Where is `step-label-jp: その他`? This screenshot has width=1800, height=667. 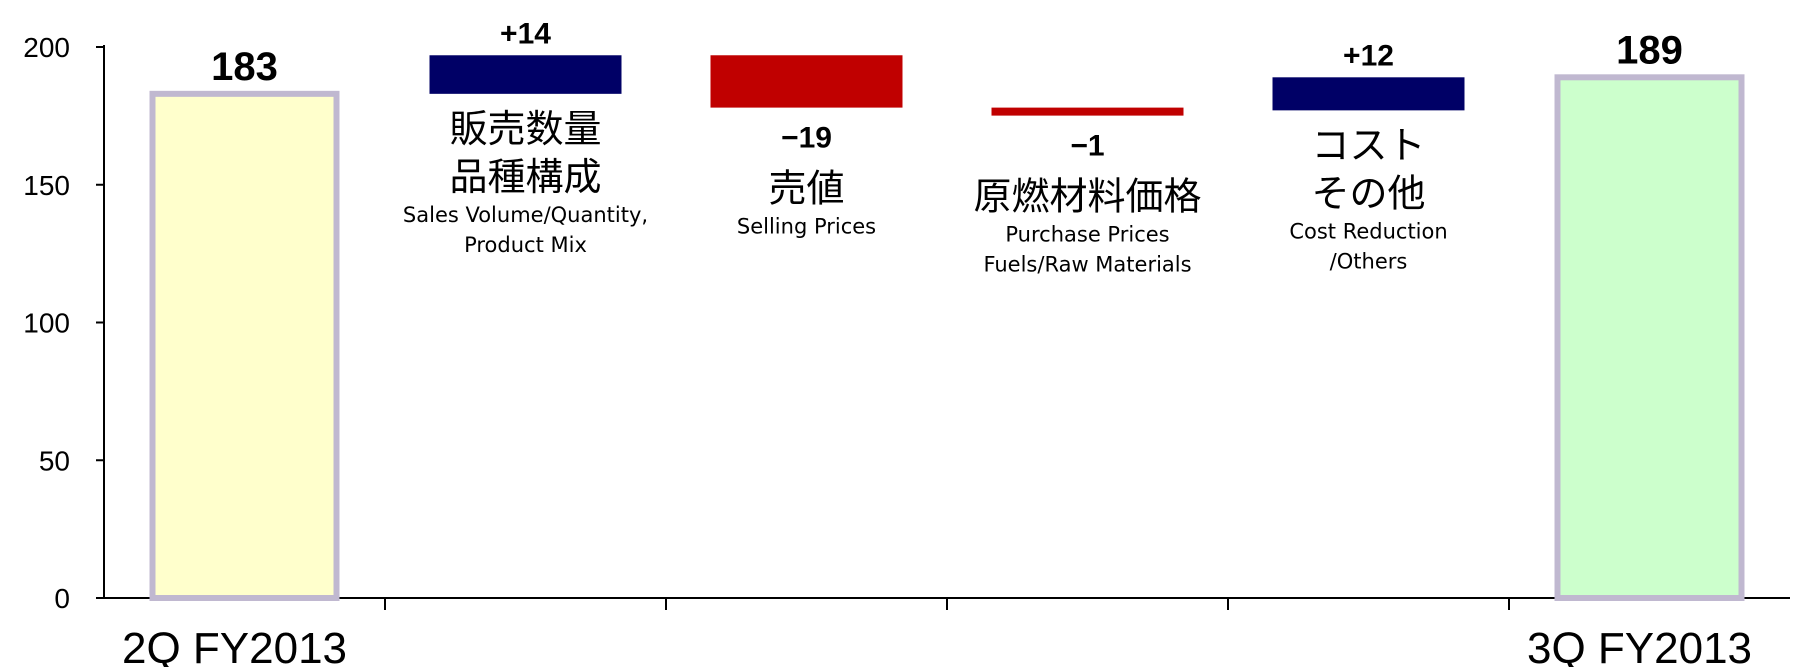 step-label-jp: その他 is located at coordinates (1368, 193).